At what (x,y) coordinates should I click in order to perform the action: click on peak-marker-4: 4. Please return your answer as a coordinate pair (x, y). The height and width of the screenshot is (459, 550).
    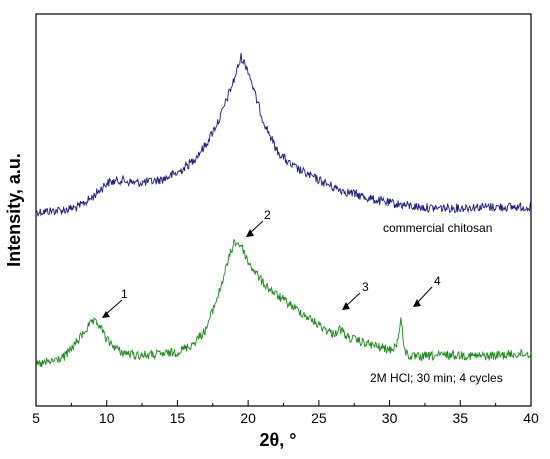
    Looking at the image, I should click on (427, 290).